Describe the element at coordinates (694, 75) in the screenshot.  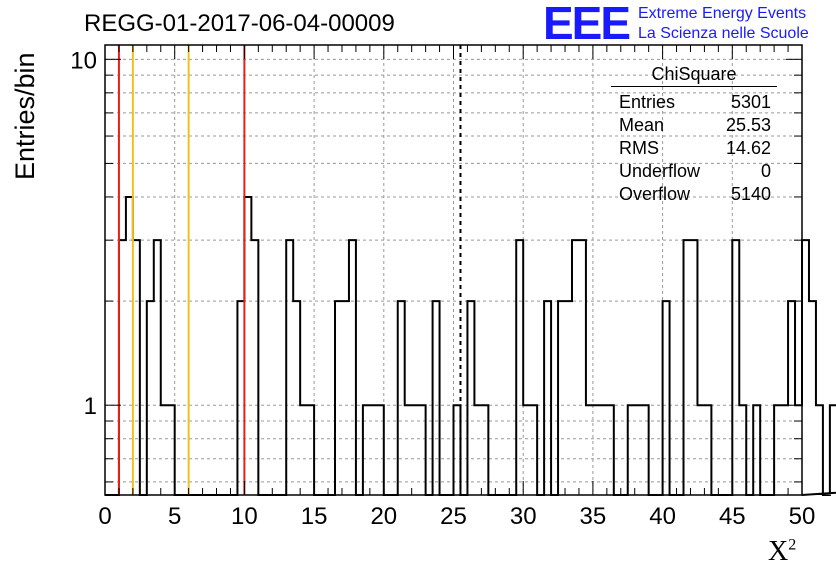
I see `stats-title: ChiSquare` at that location.